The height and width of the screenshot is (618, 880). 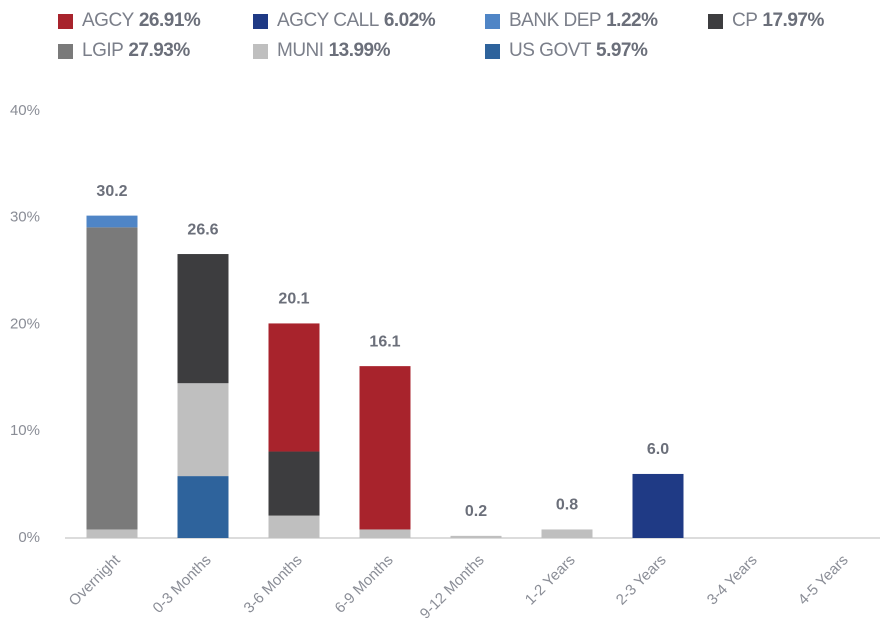 I want to click on legend-item: CP 17.97%, so click(x=793, y=21).